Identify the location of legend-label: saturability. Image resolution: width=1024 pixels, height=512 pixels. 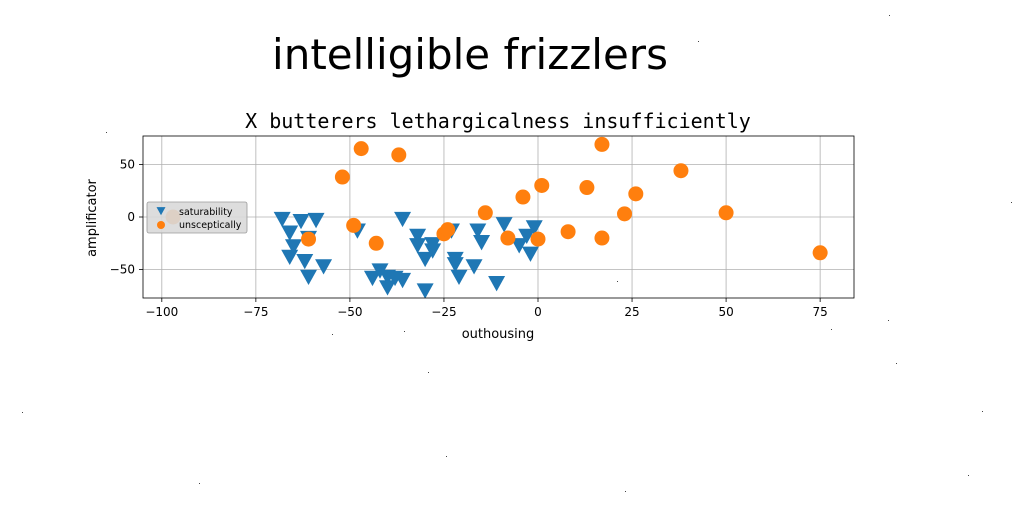
(206, 212).